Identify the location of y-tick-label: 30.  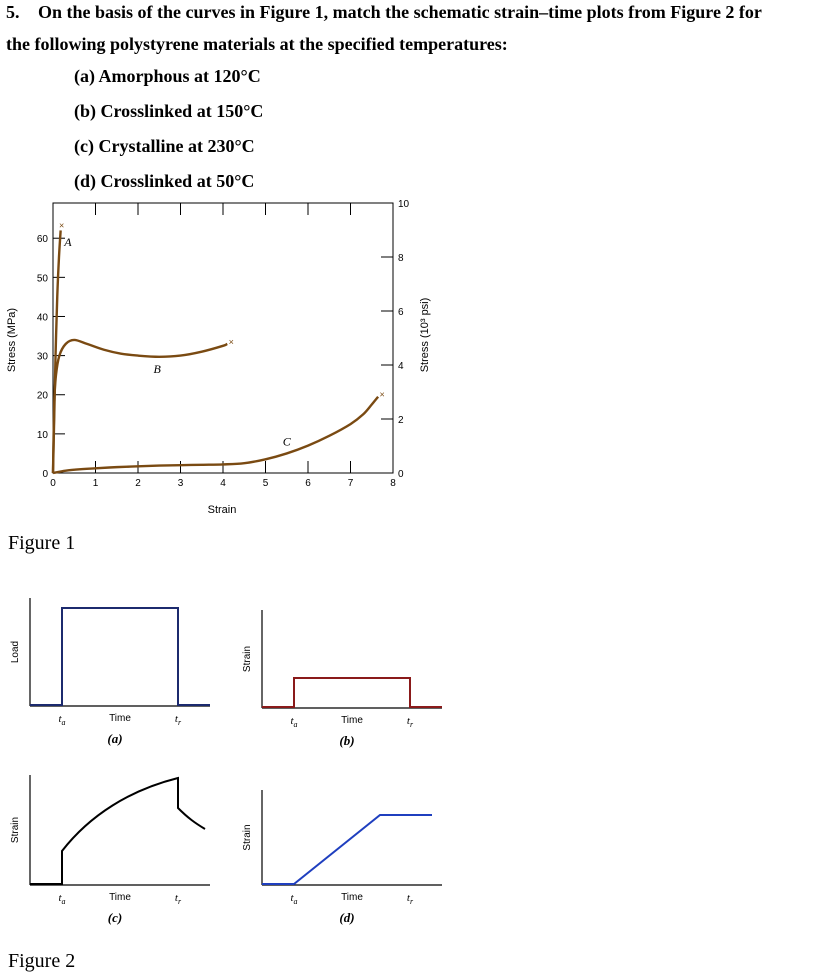
(43, 357).